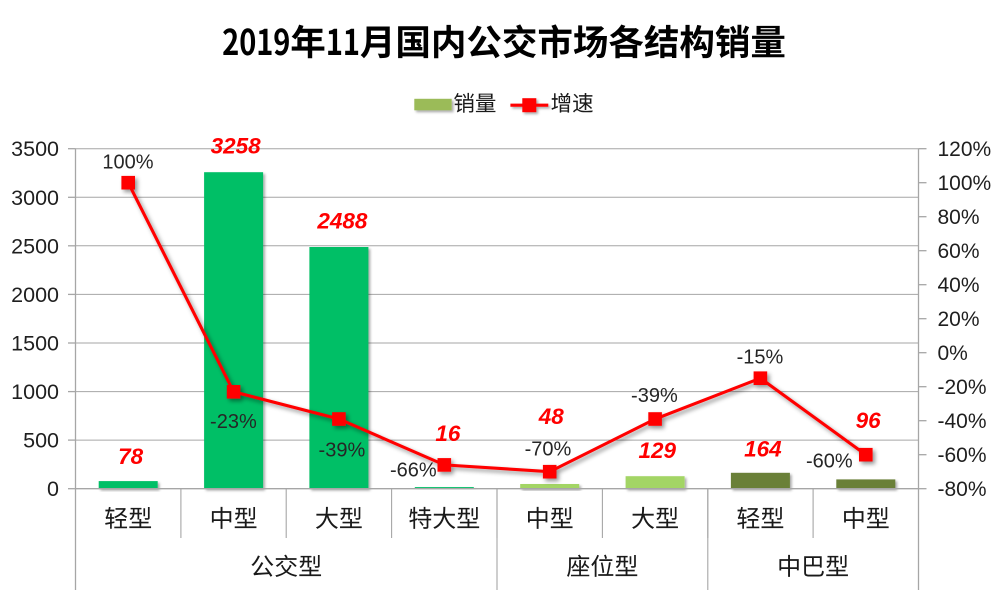  I want to click on svg-text: 16, so click(448, 433).